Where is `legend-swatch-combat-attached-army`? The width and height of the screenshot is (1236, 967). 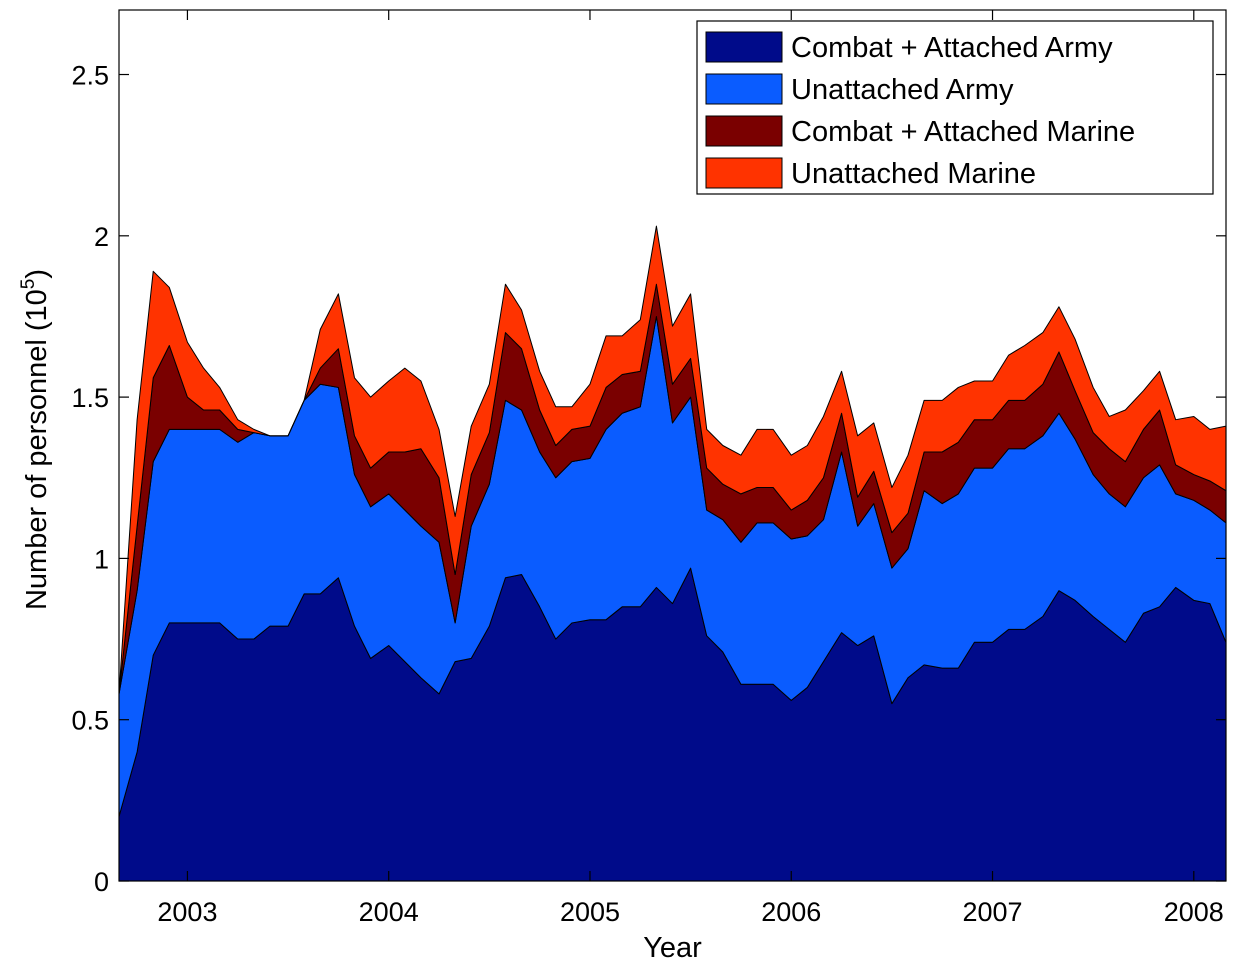
legend-swatch-combat-attached-army is located at coordinates (744, 47).